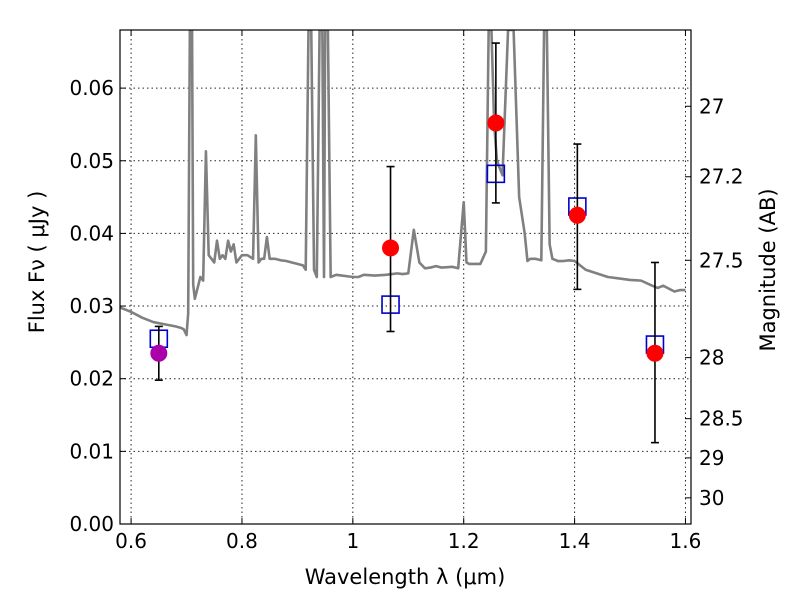 The width and height of the screenshot is (800, 600). I want to click on right-tick-label: 28, so click(711, 358).